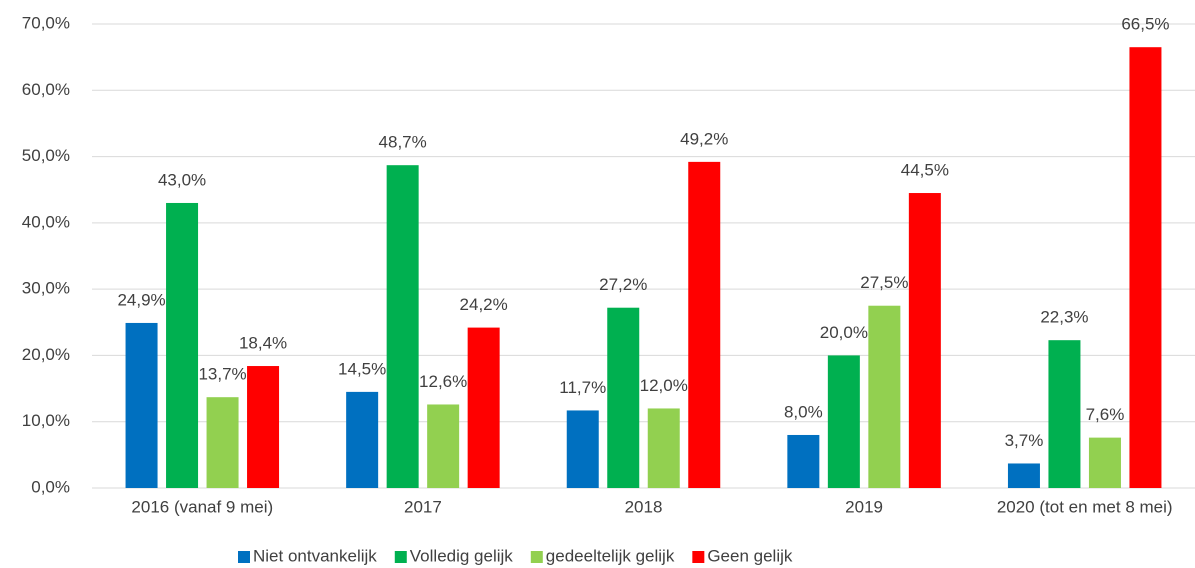 This screenshot has width=1195, height=568. Describe the element at coordinates (1064, 317) in the screenshot. I see `value-label: 22,3%` at that location.